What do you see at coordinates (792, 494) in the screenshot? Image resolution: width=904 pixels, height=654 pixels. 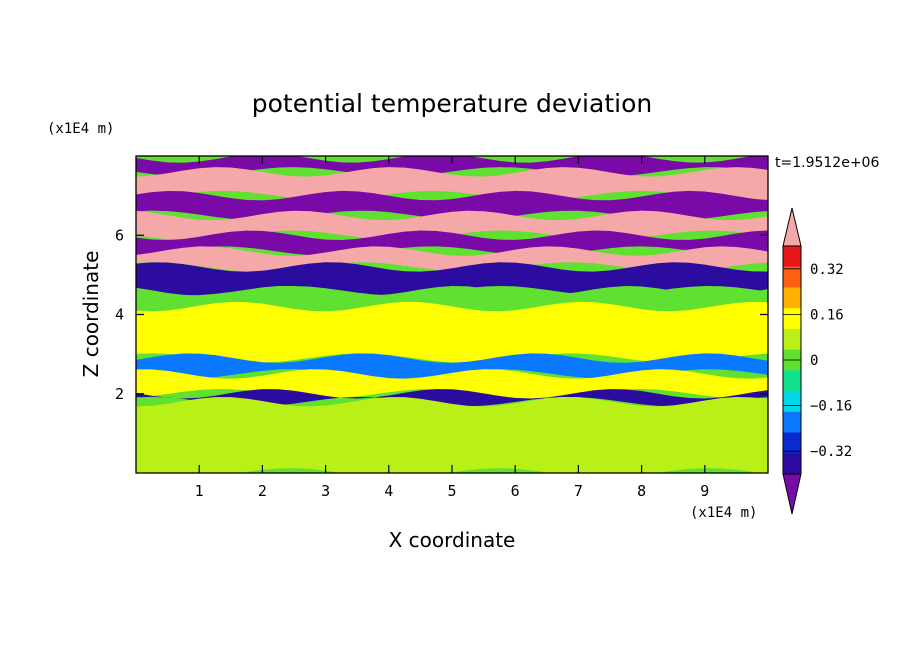 I see `colorbar-extend-min` at bounding box center [792, 494].